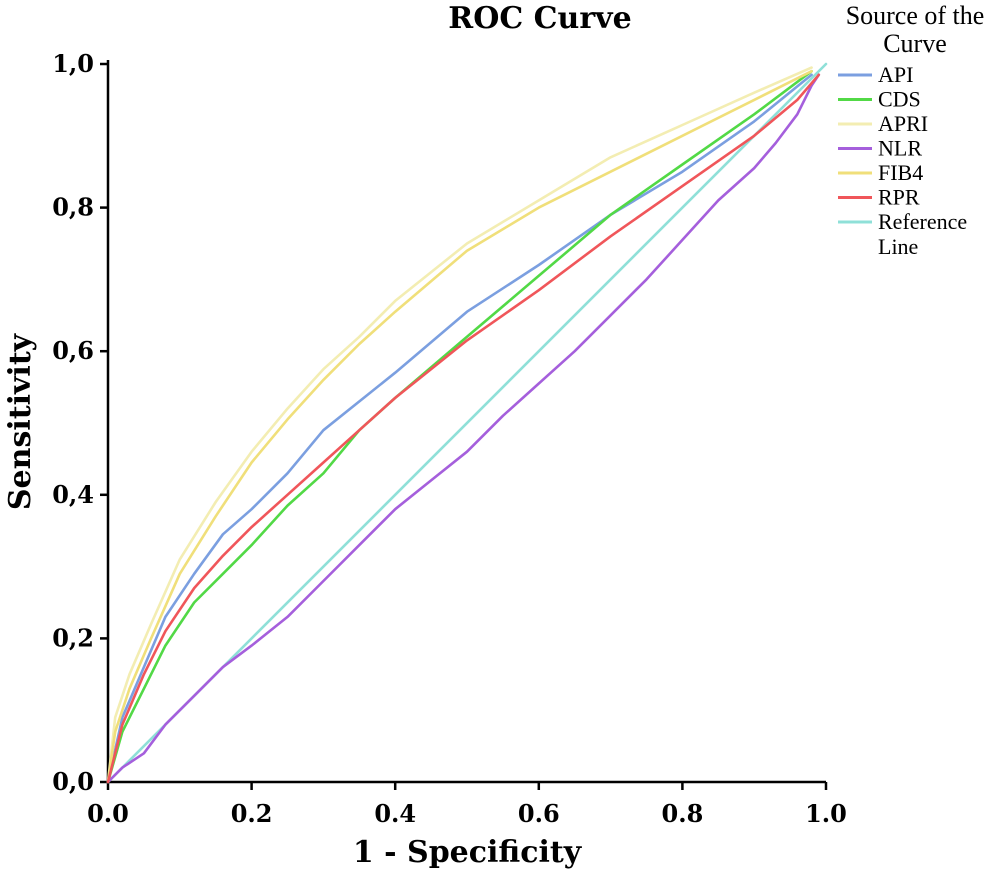 Image resolution: width=1000 pixels, height=873 pixels. I want to click on y-tick-label: 0,4, so click(73, 494).